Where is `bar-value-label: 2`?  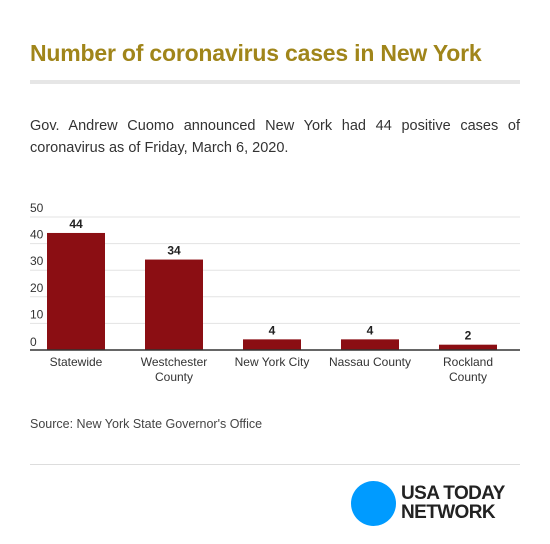 bar-value-label: 2 is located at coordinates (468, 336).